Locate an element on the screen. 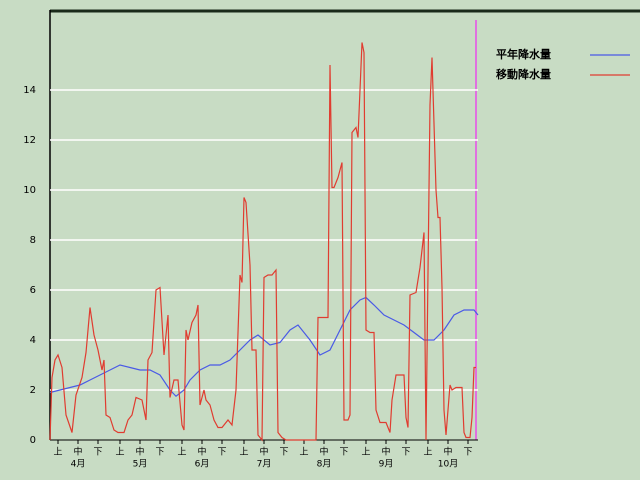 The height and width of the screenshot is (480, 640). y-tick-label: 0 is located at coordinates (33, 440).